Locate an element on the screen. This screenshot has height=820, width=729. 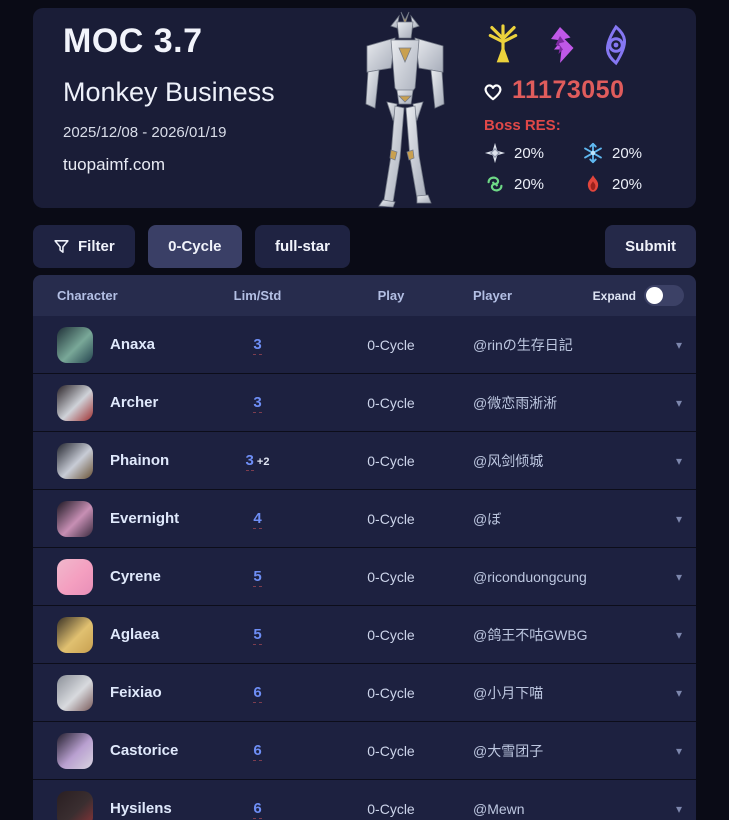
expand-toggle is located at coordinates (664, 295).